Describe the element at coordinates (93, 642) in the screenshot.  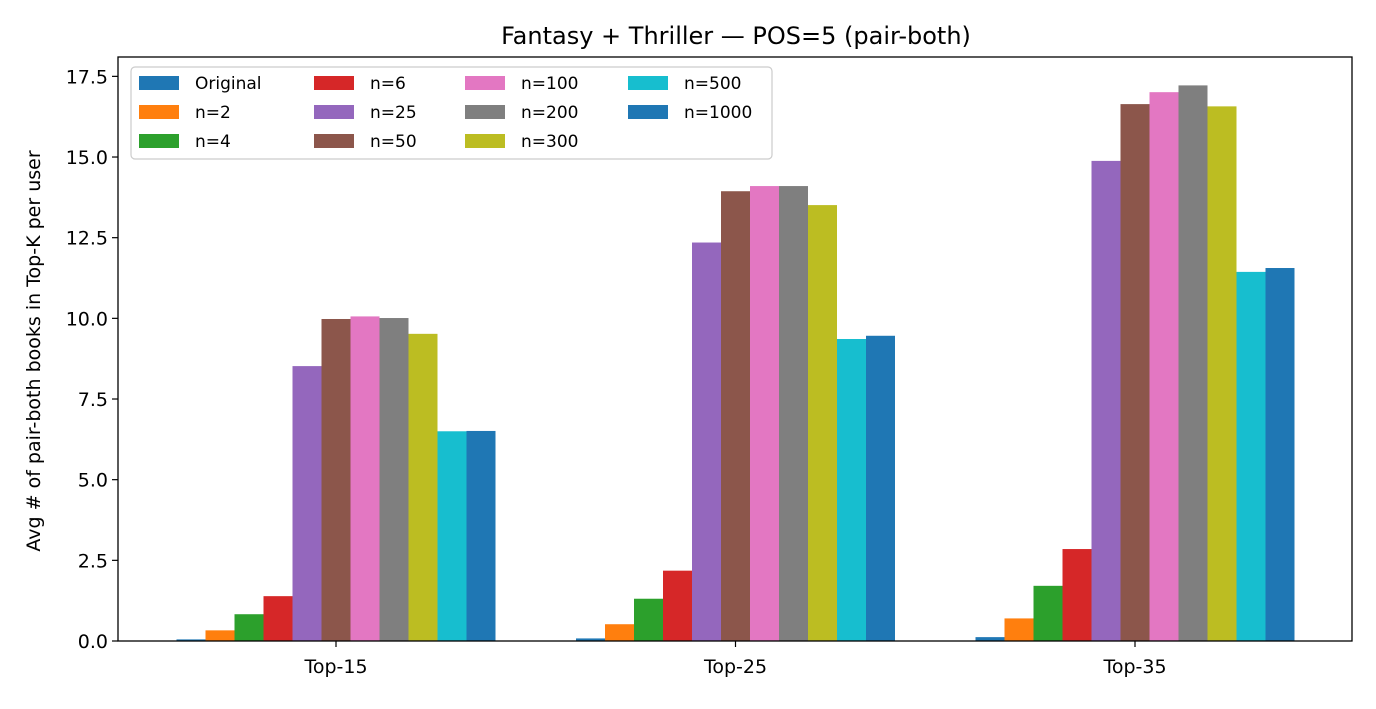
I see `y-tick-label: 0.0` at that location.